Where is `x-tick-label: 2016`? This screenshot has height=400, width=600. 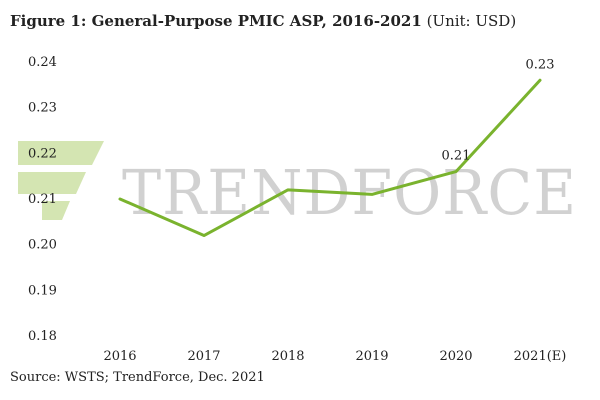
x-tick-label: 2016 is located at coordinates (119, 356).